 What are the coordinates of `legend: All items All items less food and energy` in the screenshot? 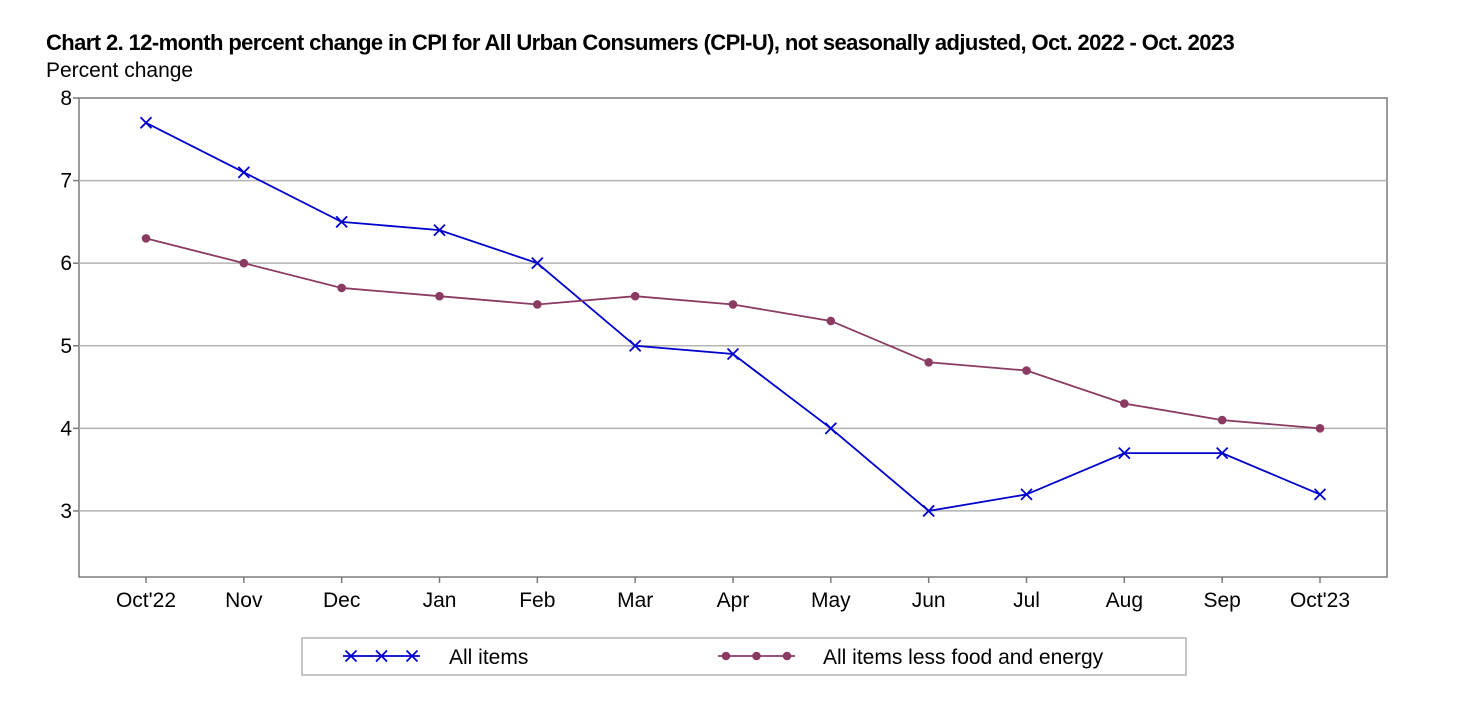 It's located at (744, 656).